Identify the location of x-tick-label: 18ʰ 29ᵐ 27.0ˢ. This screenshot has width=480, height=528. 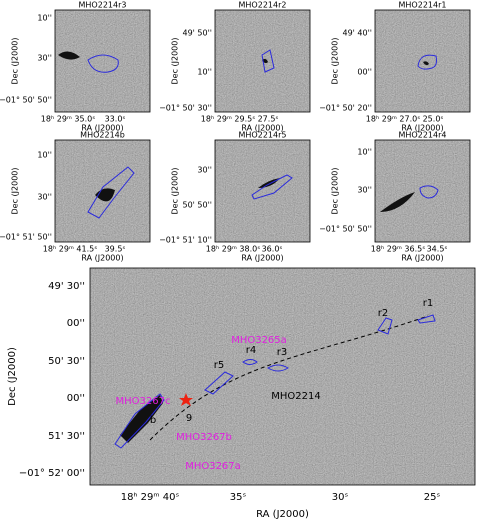
(393, 119).